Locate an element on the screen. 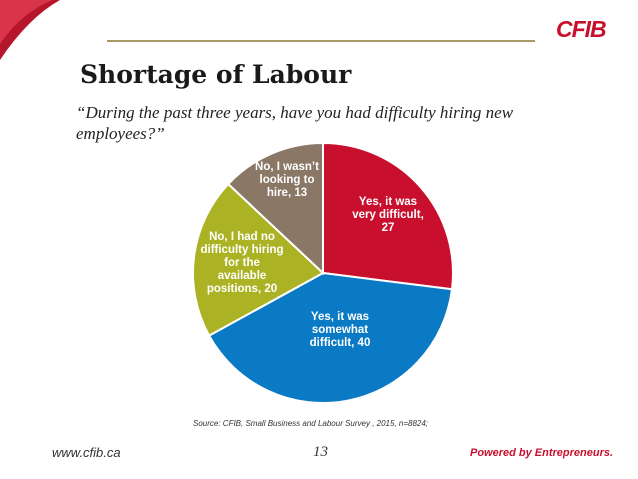  slice-label-1: Yes, it was very difficult, 27 is located at coordinates (388, 215).